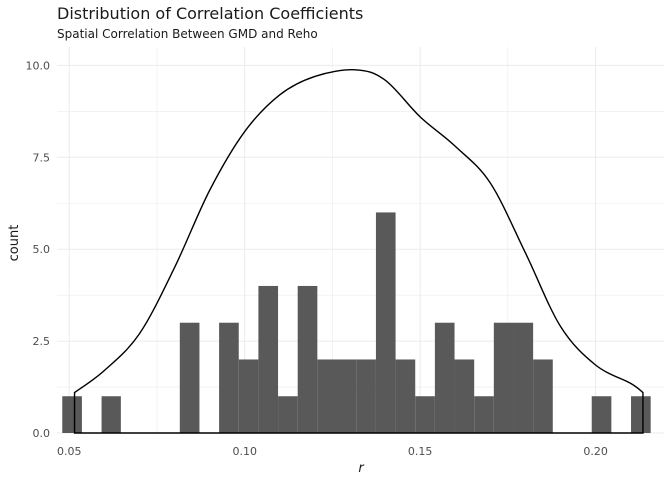 The image size is (672, 480). I want to click on y-tick-label: 0.0, so click(42, 433).